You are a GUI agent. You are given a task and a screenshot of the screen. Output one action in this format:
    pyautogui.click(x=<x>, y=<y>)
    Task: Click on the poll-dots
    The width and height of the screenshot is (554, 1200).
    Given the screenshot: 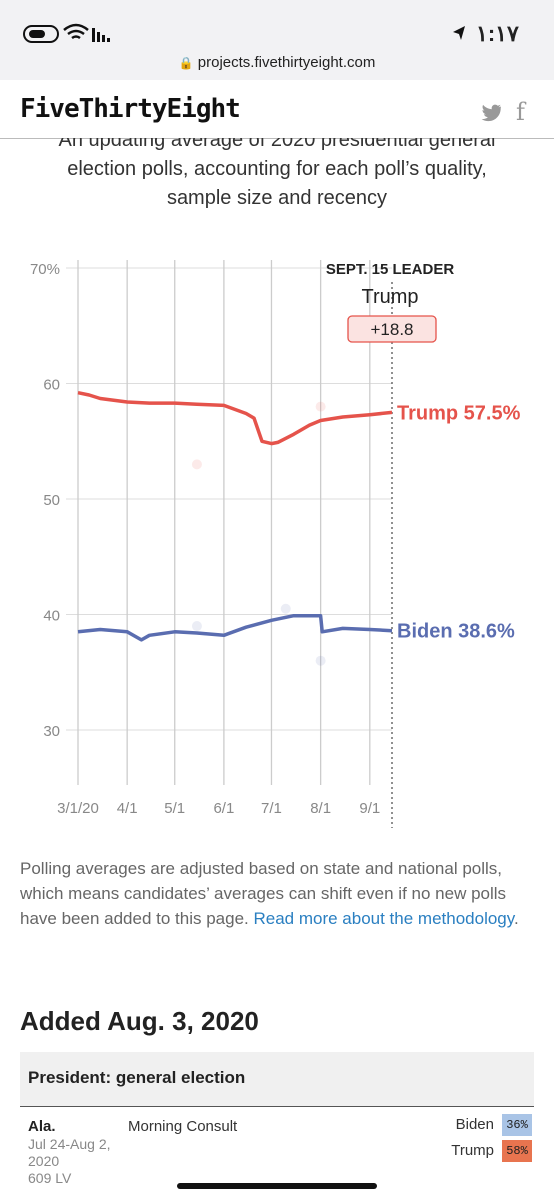 What is the action you would take?
    pyautogui.click(x=258, y=533)
    